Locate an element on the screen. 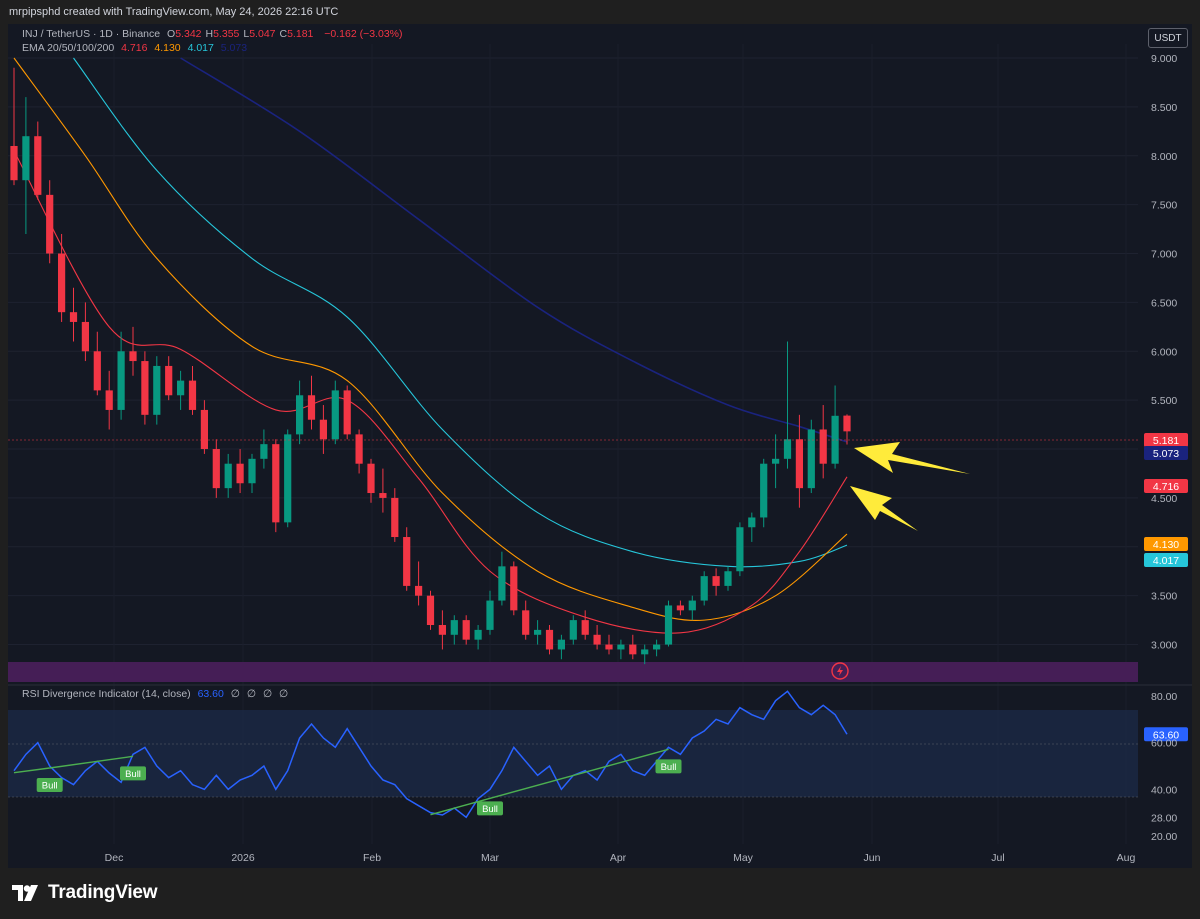 The width and height of the screenshot is (1200, 919). rsi-band is located at coordinates (573, 753).